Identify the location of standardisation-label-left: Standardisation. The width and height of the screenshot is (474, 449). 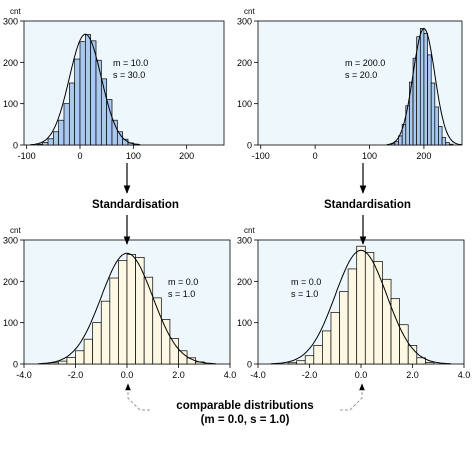
(135, 205).